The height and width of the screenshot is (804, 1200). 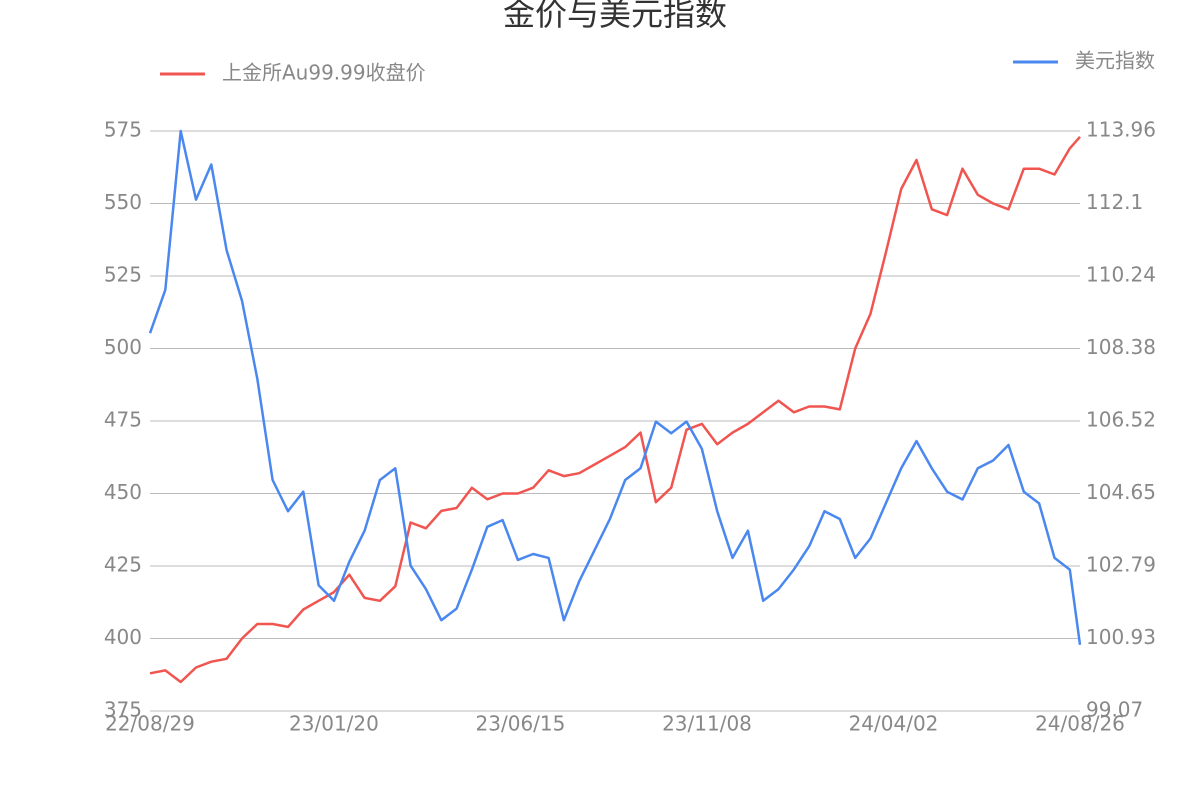 What do you see at coordinates (123, 130) in the screenshot?
I see `y-tick-label: 575` at bounding box center [123, 130].